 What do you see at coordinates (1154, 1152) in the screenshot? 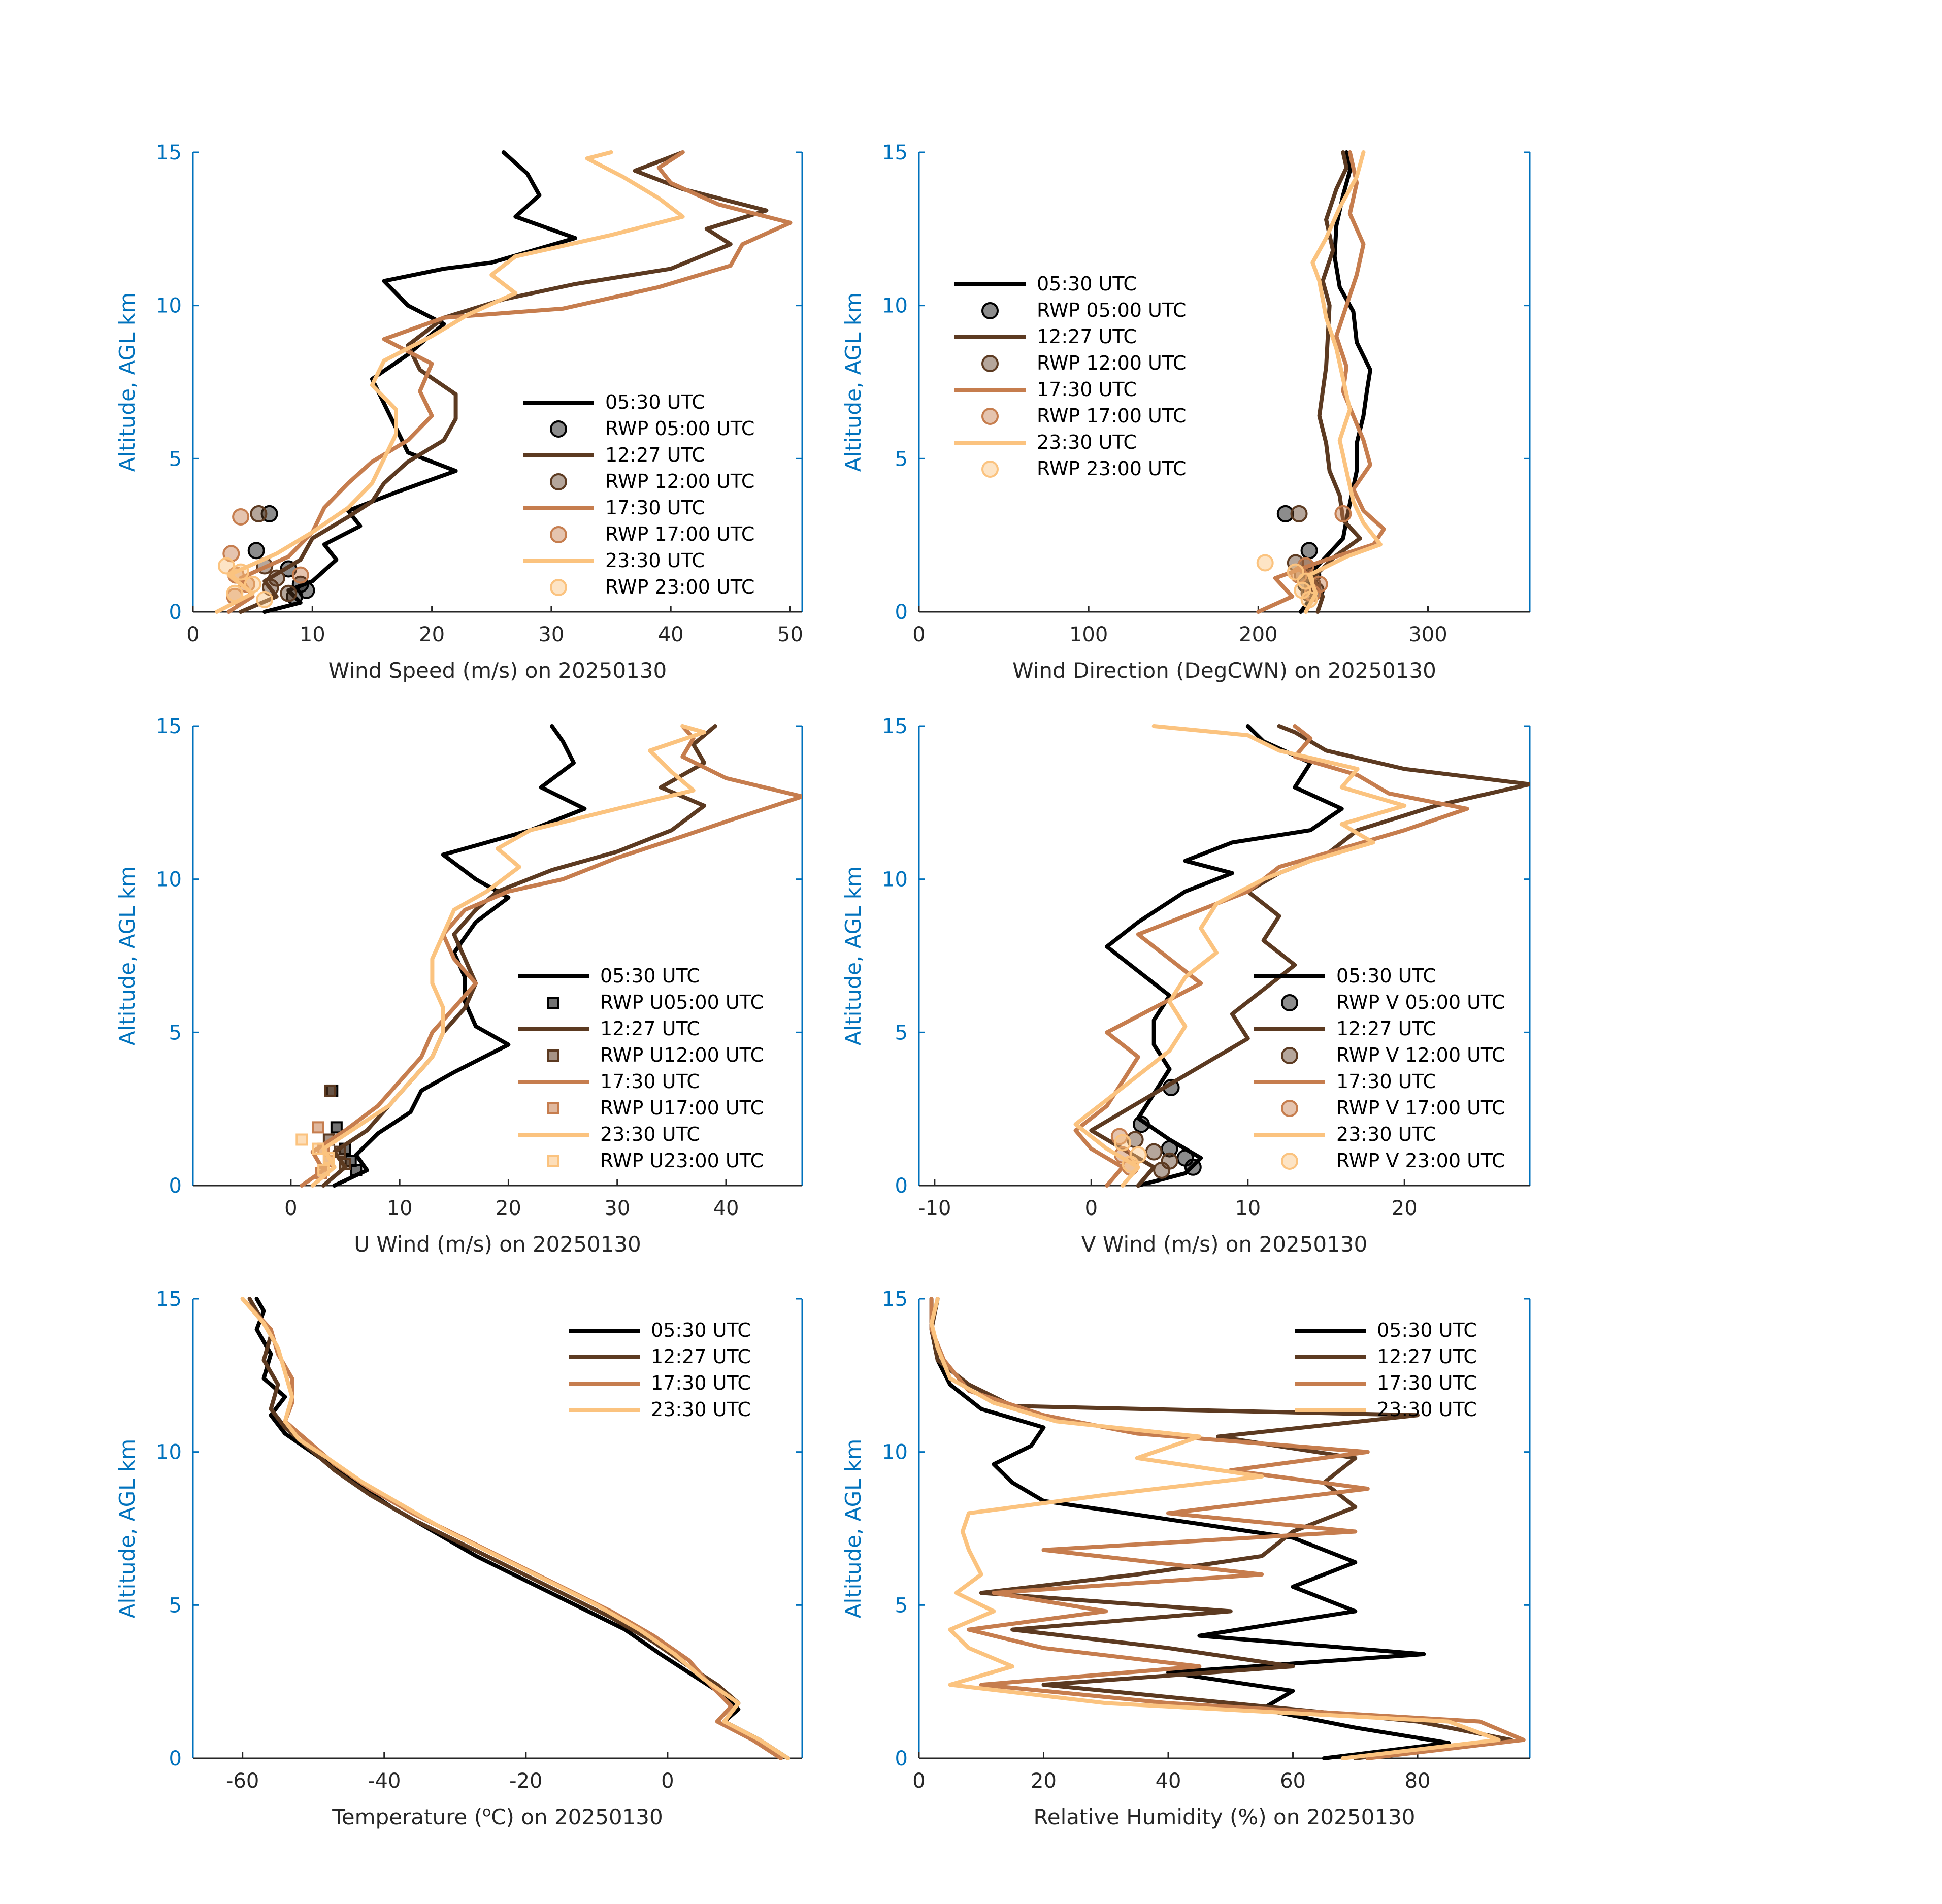
I see `series-point-rwp-v-12-00-utc` at bounding box center [1154, 1152].